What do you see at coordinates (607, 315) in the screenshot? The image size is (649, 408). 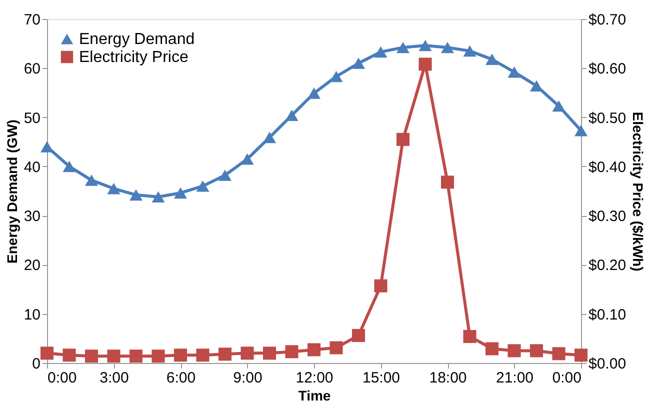 I see `y2-tick-label: $0.10` at bounding box center [607, 315].